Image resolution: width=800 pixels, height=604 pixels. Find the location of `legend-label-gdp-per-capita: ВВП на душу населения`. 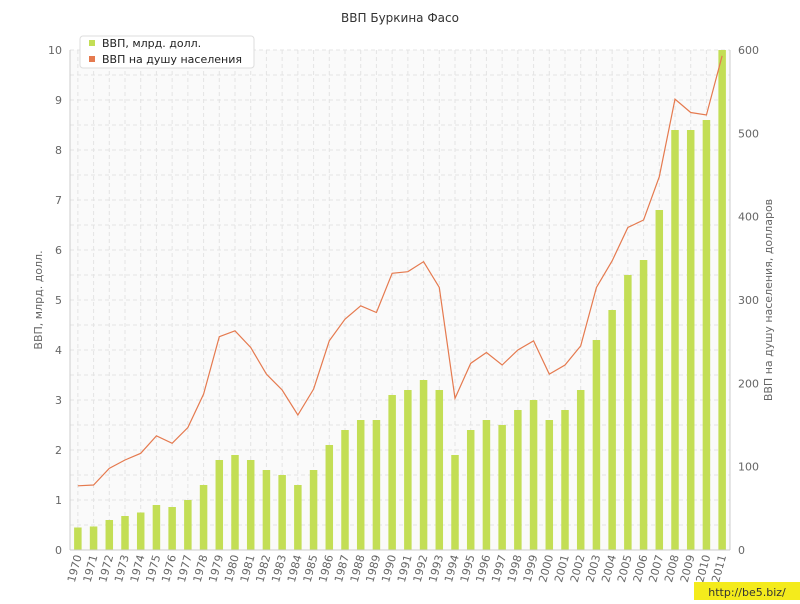

legend-label-gdp-per-capita: ВВП на душу населения is located at coordinates (172, 59).